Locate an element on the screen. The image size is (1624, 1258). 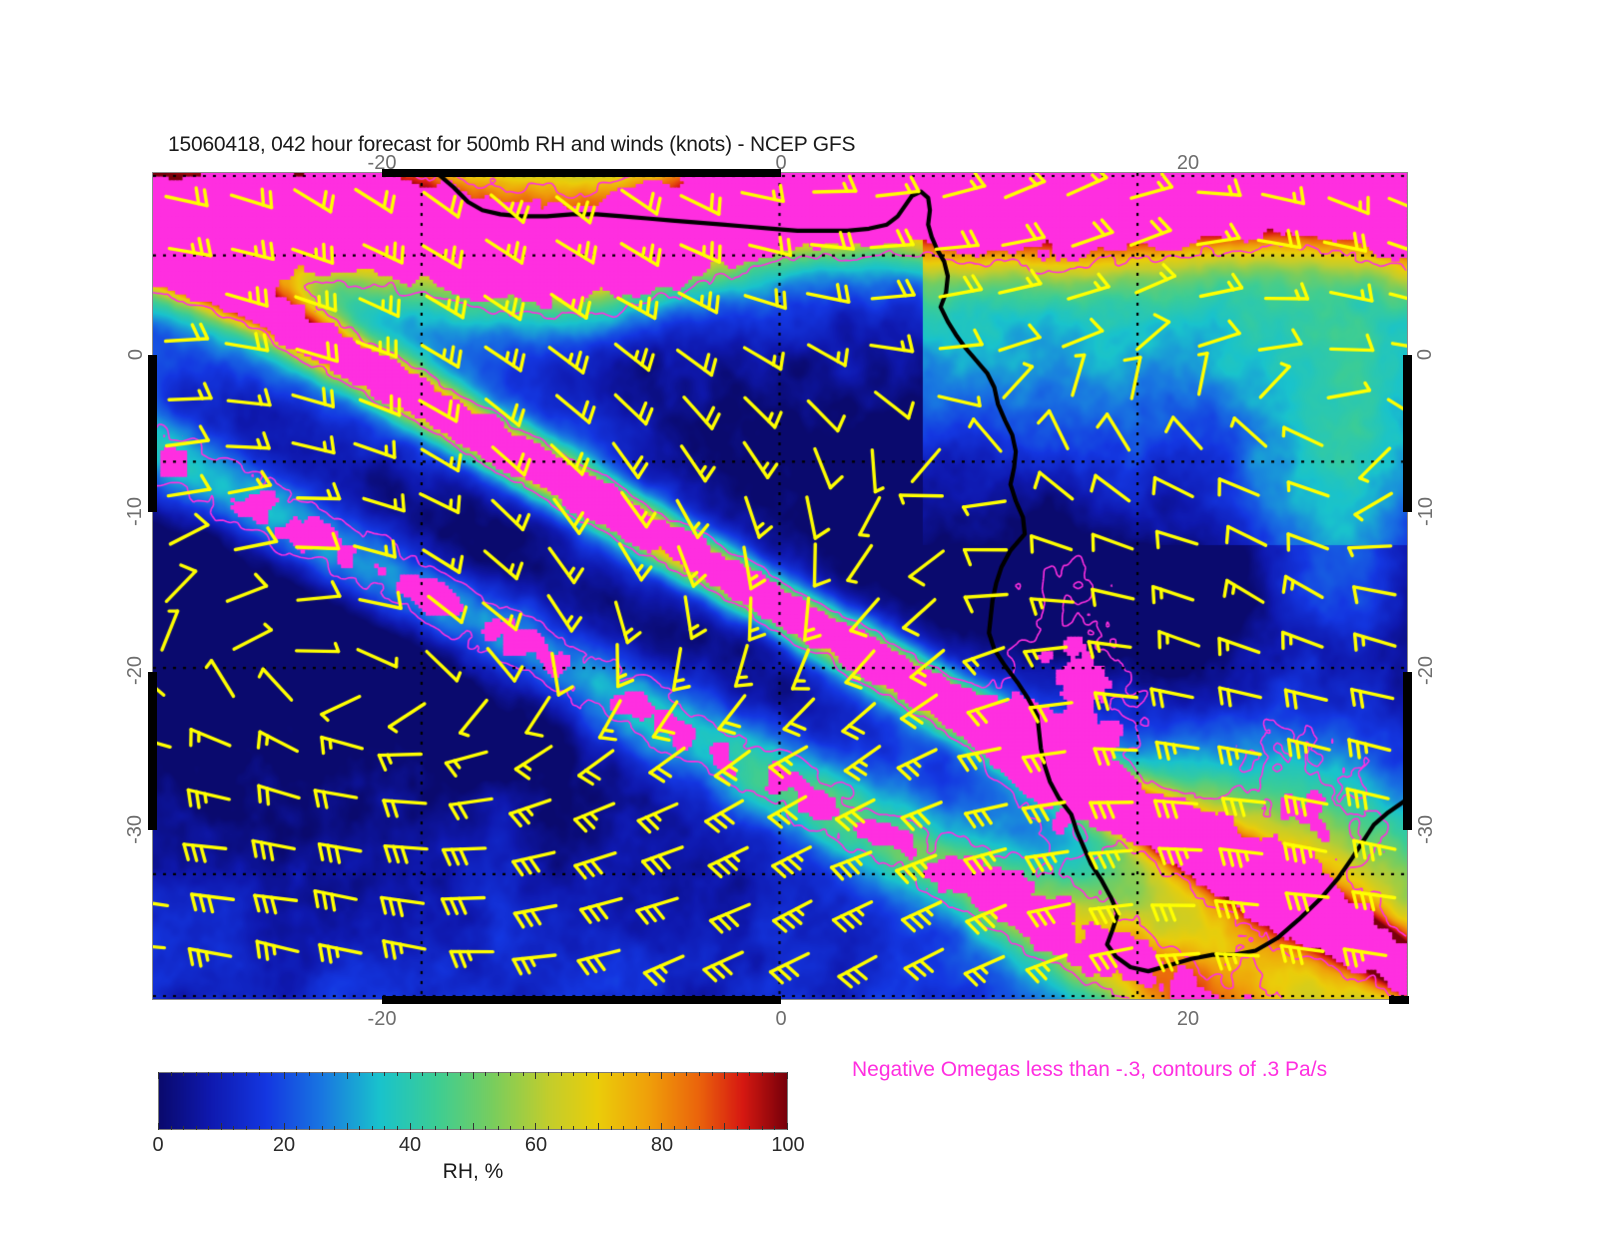
frame-band-bottom is located at coordinates (581, 1000).